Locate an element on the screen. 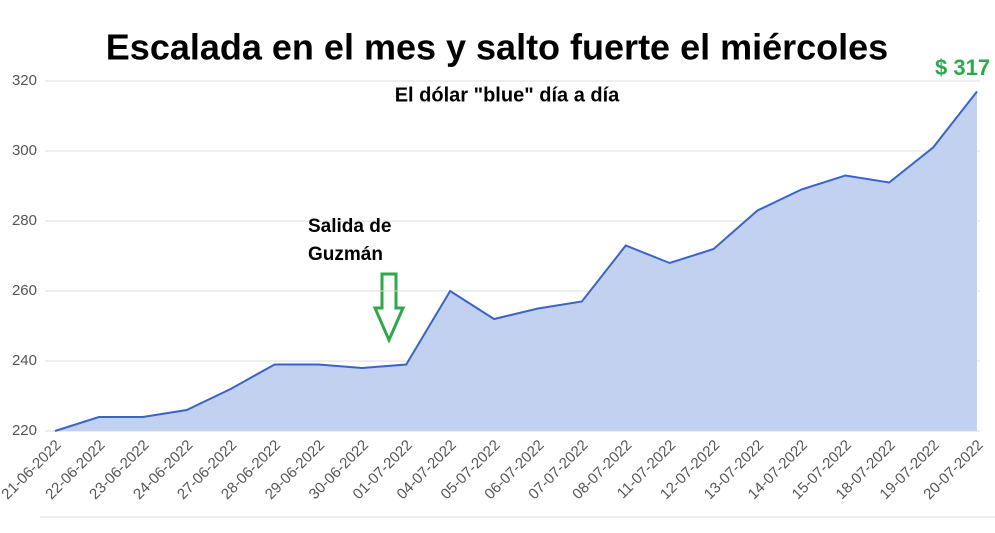 The width and height of the screenshot is (995, 533). arrow is located at coordinates (389, 308).